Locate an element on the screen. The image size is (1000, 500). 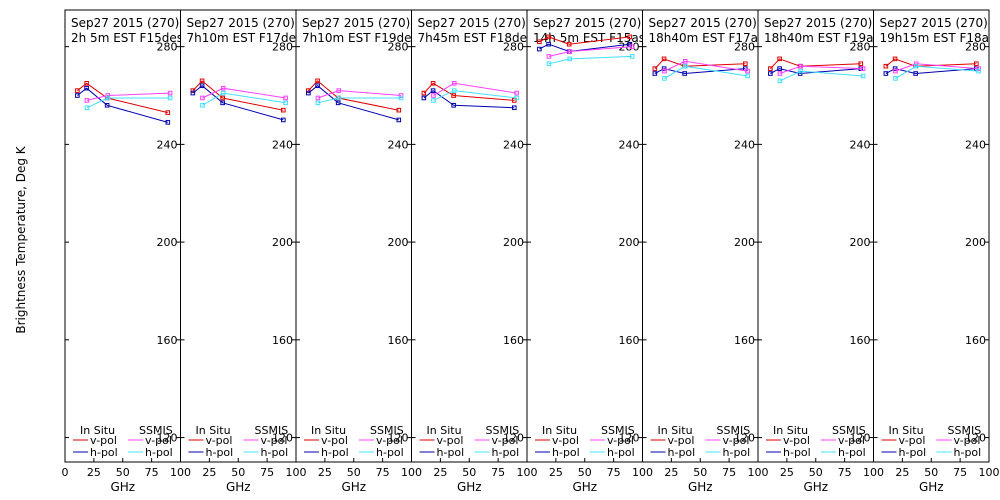
x-tick-label: 0 is located at coordinates (65, 472).